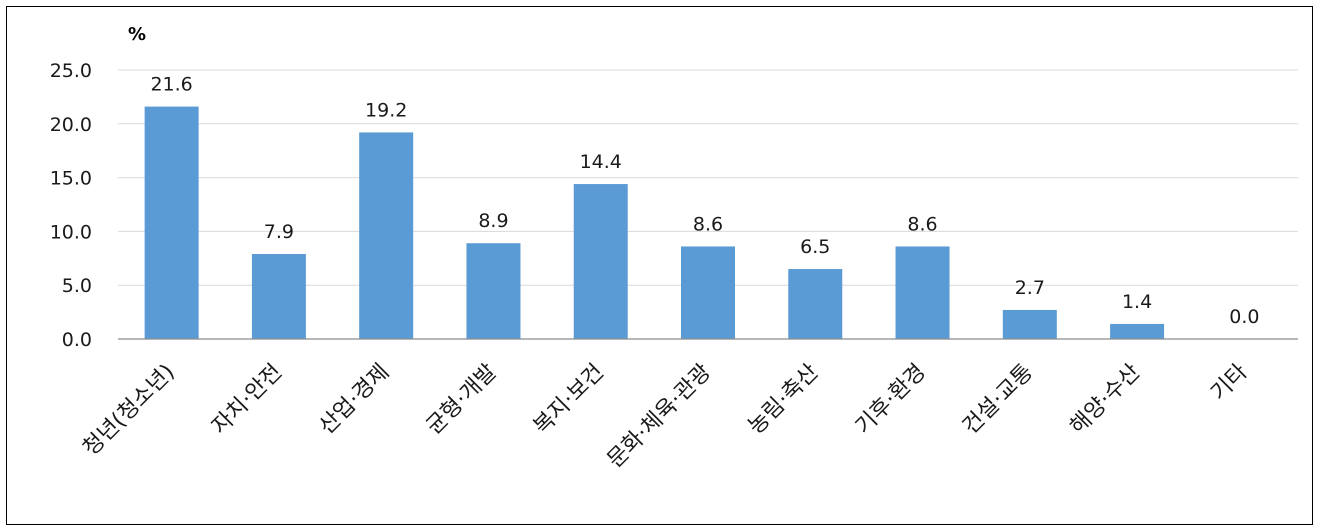 The image size is (1319, 531). I want to click on category-label: 건설·교통, so click(998, 400).